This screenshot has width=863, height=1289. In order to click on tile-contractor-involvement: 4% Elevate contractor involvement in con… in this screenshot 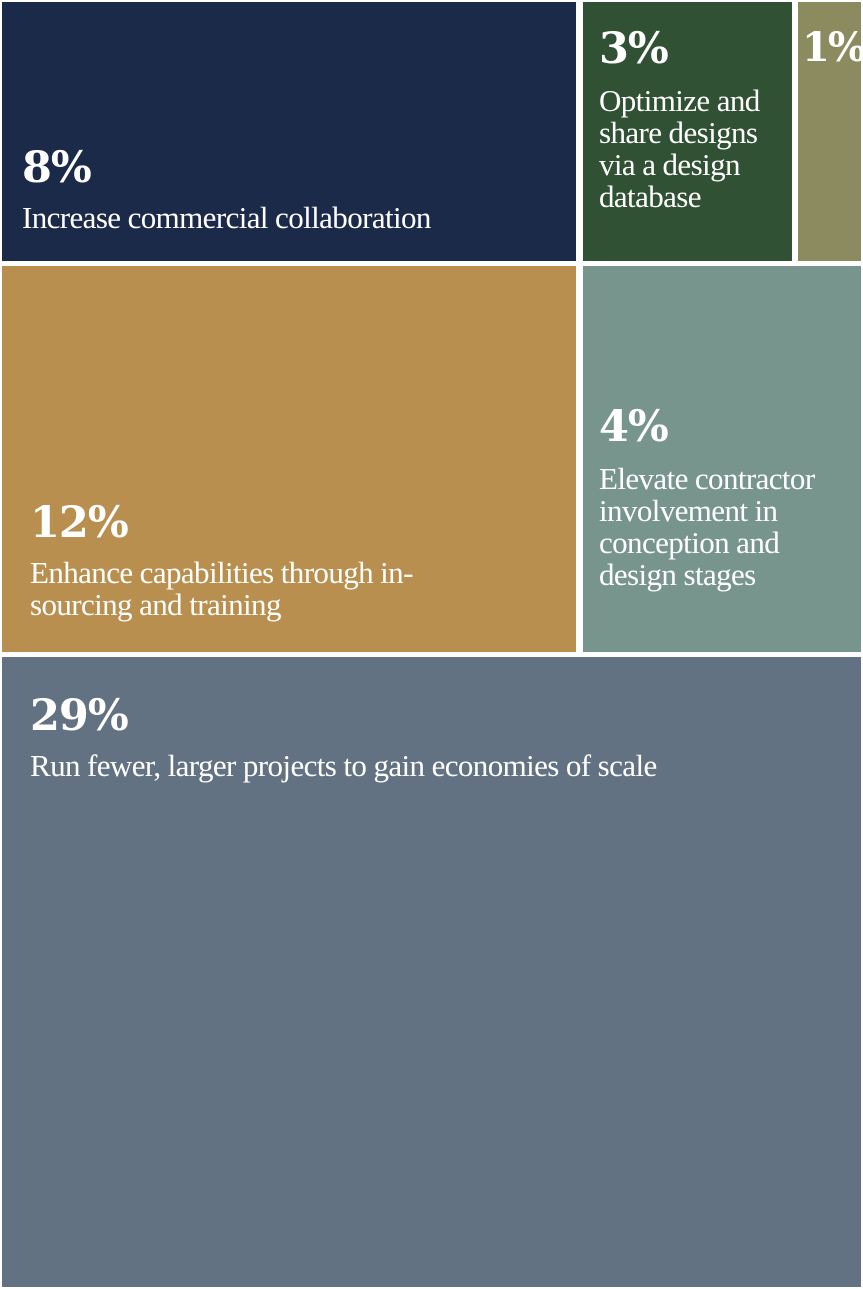, I will do `click(722, 459)`.